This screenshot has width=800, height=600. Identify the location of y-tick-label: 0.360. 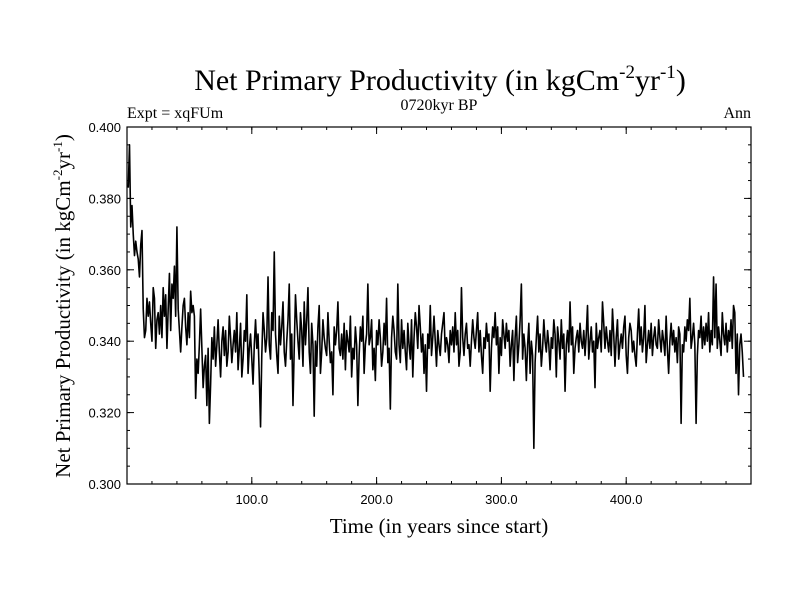
(104, 270).